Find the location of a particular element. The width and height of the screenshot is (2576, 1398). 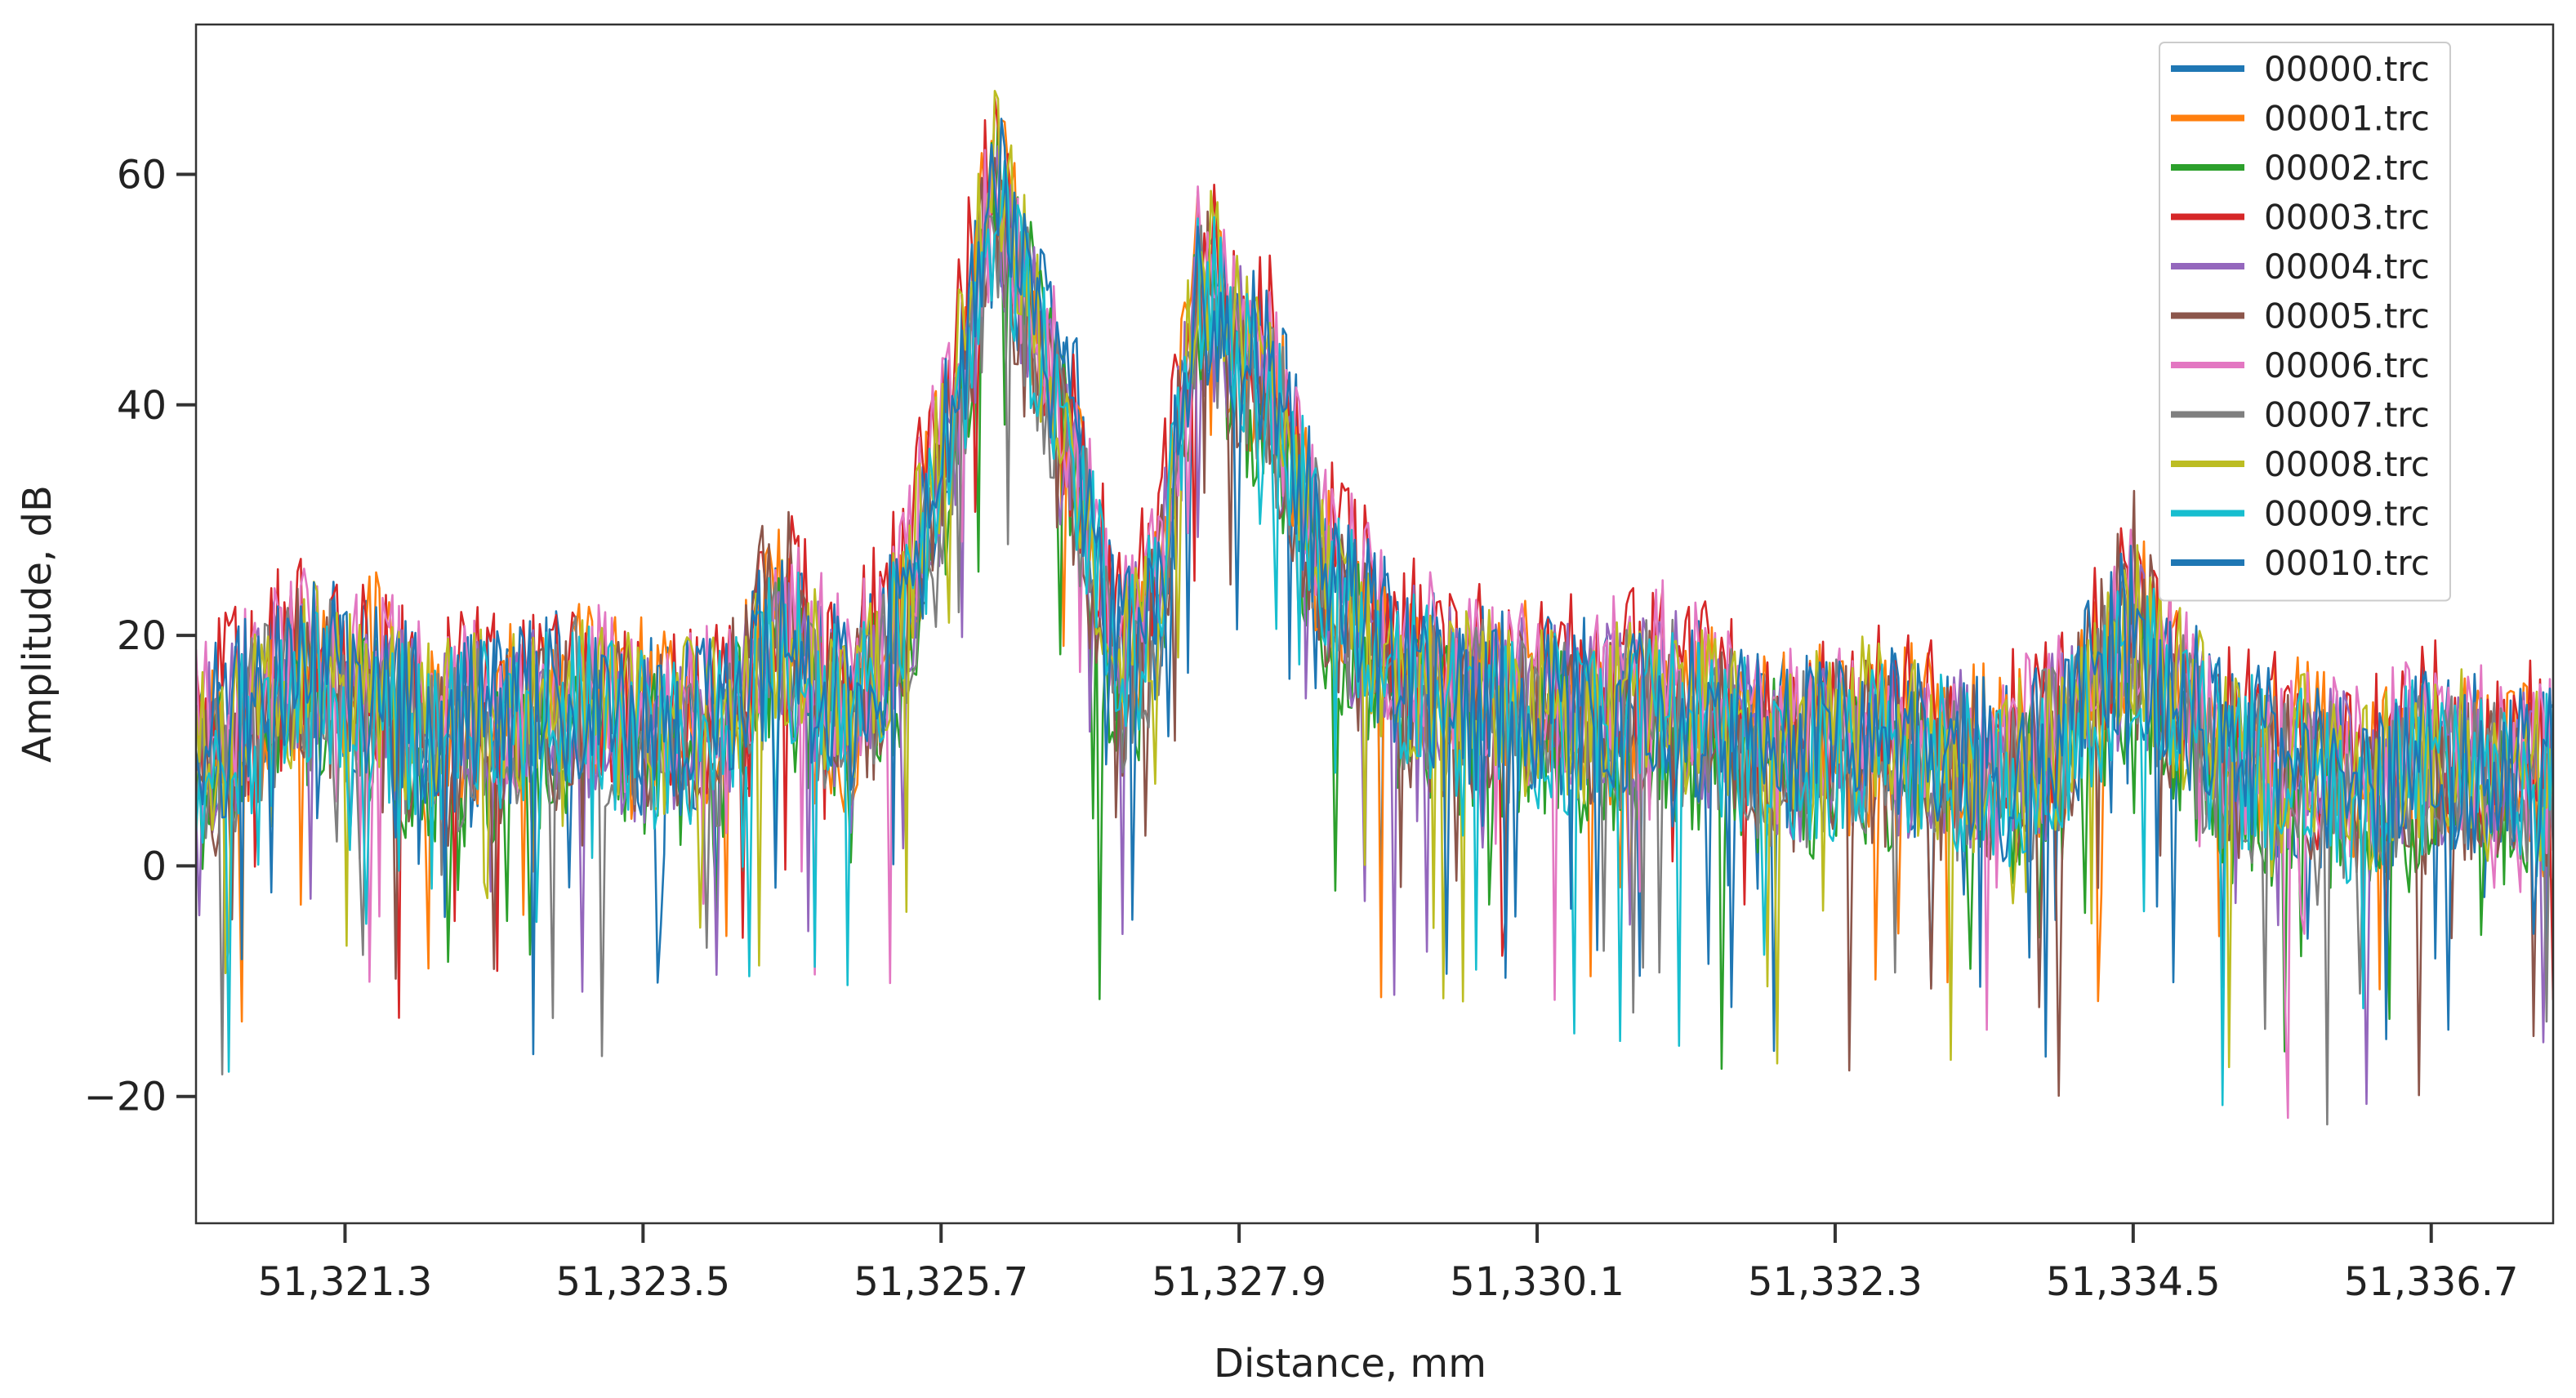

y-tick-label: −20 is located at coordinates (125, 1097).